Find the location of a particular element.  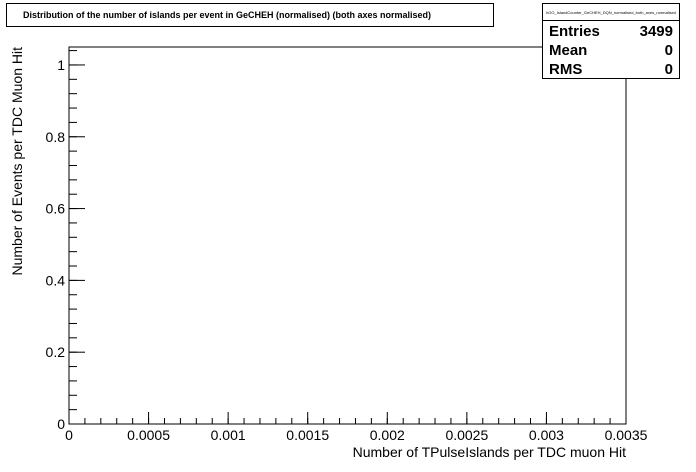

x-tick-label: 0.002 is located at coordinates (387, 435).